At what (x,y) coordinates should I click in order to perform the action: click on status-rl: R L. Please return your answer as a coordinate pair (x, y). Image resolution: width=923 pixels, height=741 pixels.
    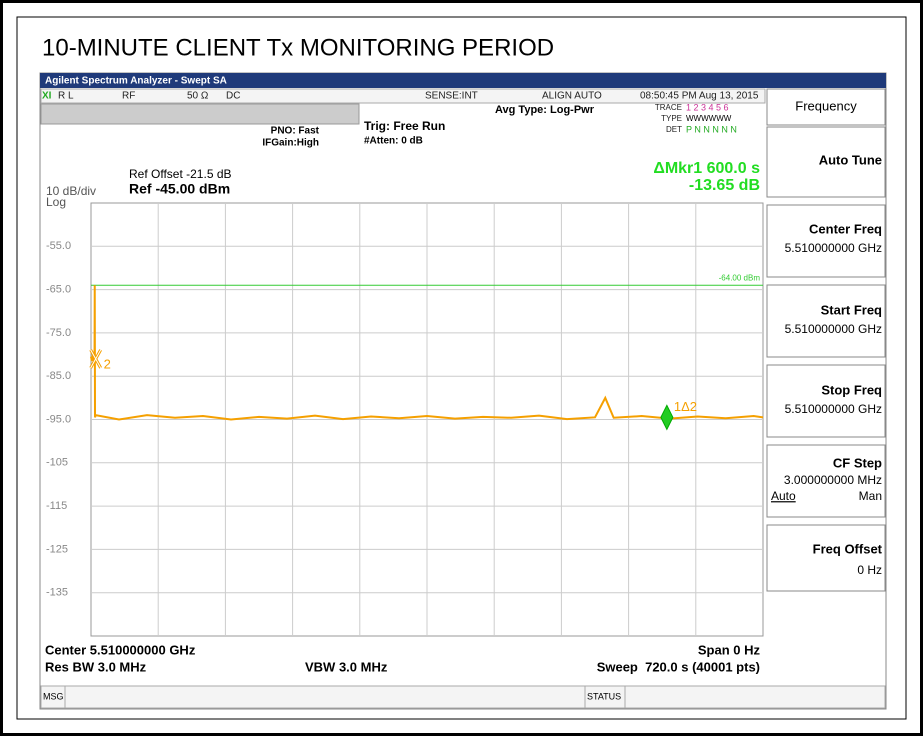
    Looking at the image, I should click on (66, 96).